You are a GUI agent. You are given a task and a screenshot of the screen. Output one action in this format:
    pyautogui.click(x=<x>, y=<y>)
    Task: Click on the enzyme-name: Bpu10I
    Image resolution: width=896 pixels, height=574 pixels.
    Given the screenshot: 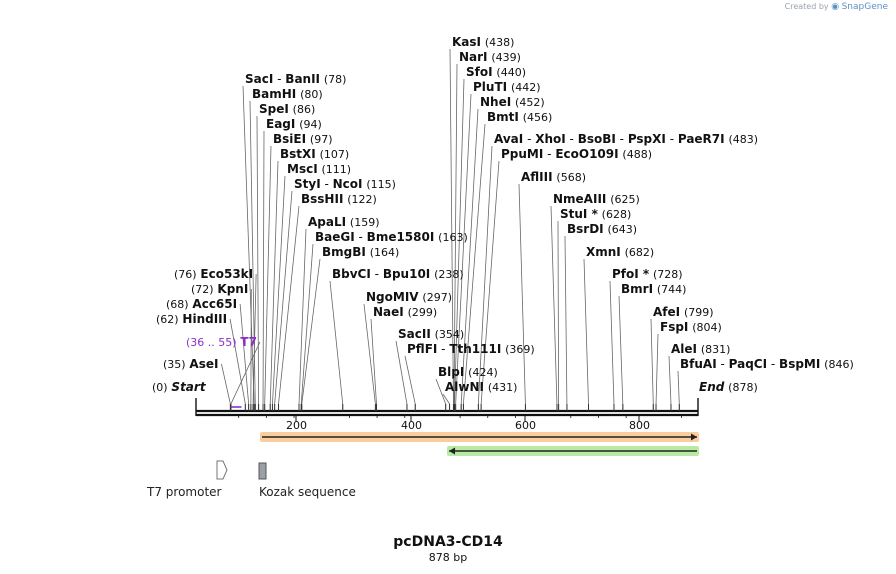 What is the action you would take?
    pyautogui.click(x=406, y=274)
    